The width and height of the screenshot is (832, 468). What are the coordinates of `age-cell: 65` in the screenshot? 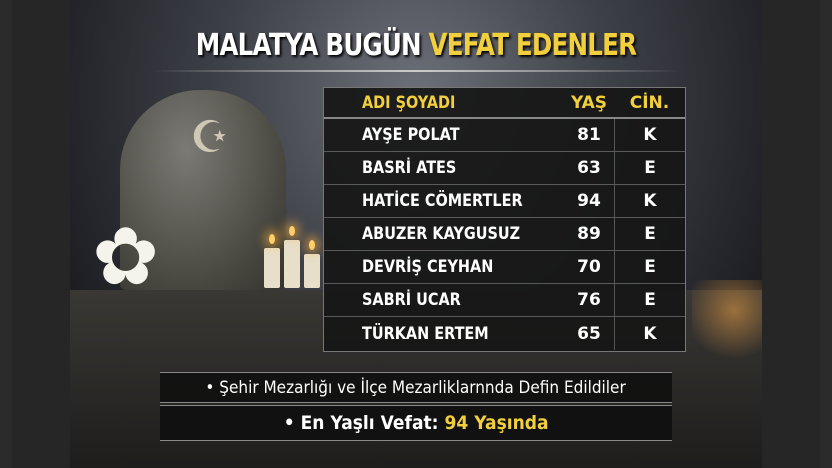 It's located at (589, 333).